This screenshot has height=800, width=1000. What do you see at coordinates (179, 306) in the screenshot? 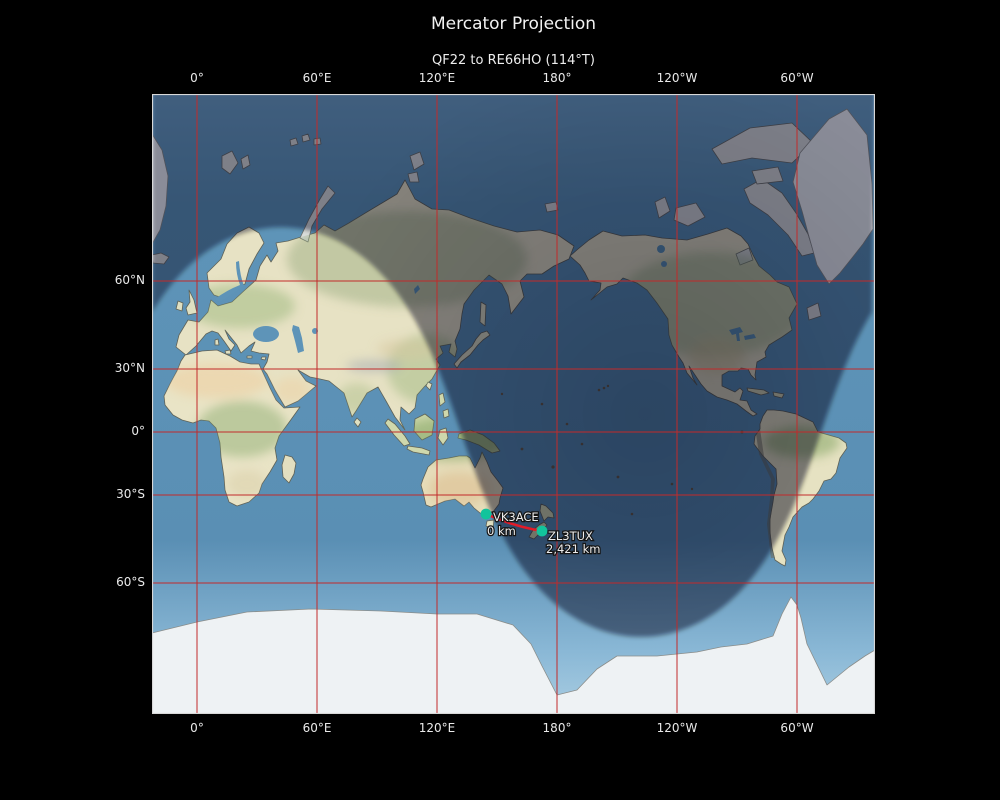
I see `ireland` at bounding box center [179, 306].